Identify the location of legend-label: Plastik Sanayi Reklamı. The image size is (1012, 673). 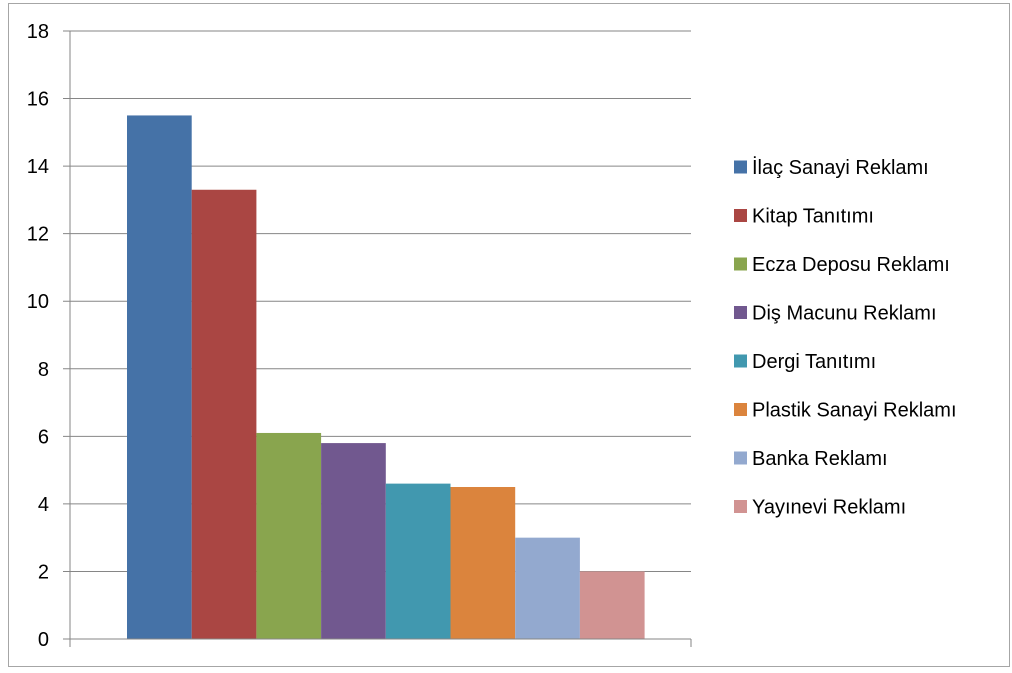
(854, 411).